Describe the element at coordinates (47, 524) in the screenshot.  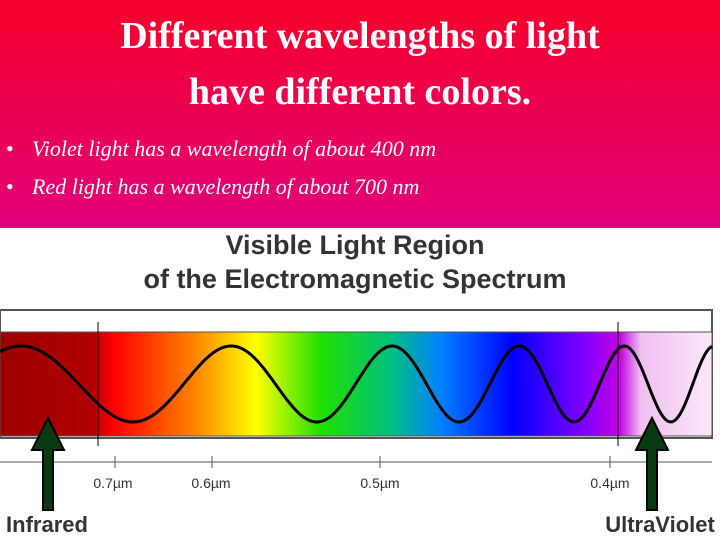
I see `arrow-label: Infrared` at that location.